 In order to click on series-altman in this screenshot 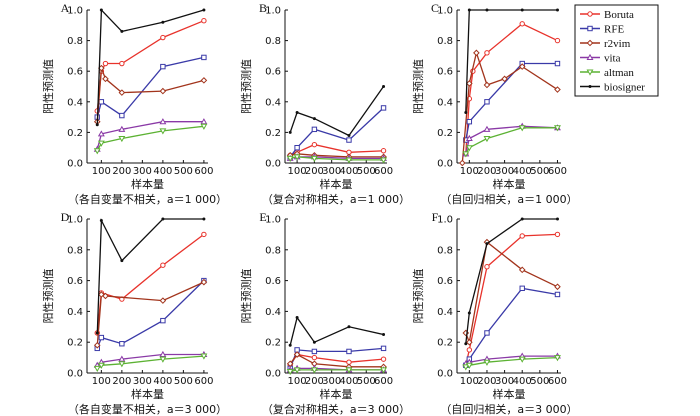, I will do `click(336, 371)`.